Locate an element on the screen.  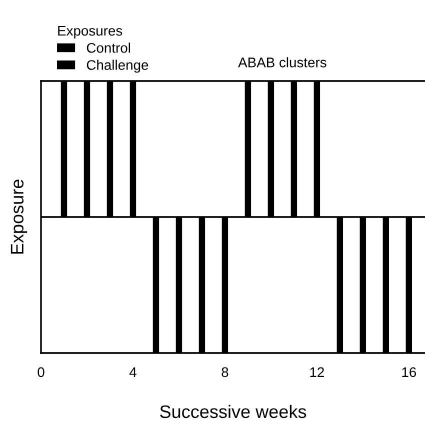
x-tick-label: 12 is located at coordinates (317, 372).